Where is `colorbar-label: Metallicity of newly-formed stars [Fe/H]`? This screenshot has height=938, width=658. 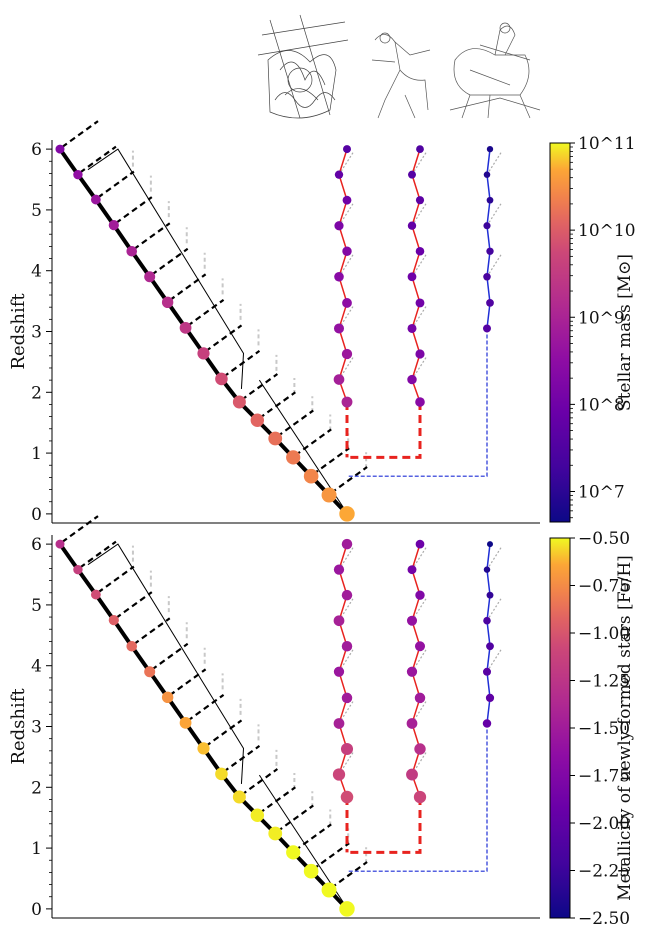
colorbar-label: Metallicity of newly-formed stars [Fe/H] is located at coordinates (625, 728).